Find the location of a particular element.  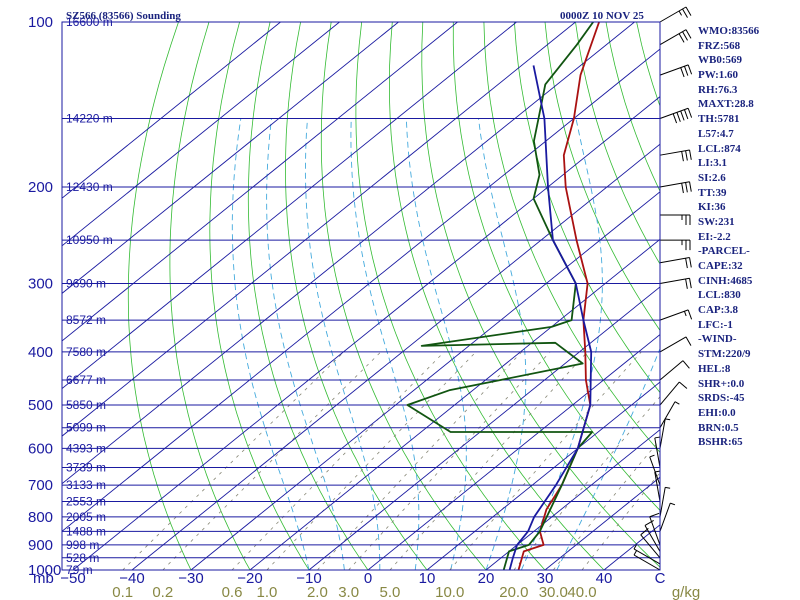

height-label: 9690 m is located at coordinates (86, 283).